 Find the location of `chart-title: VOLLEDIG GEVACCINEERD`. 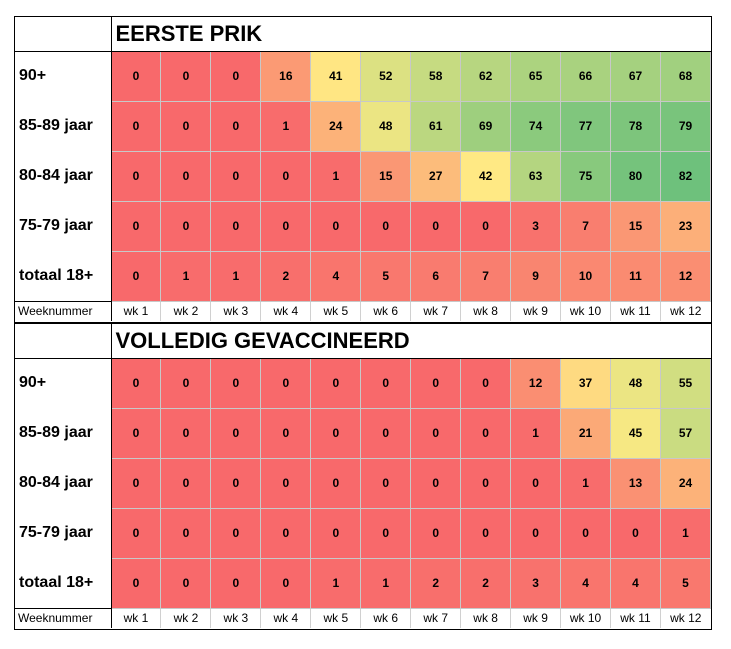

chart-title: VOLLEDIG GEVACCINEERD is located at coordinates (411, 341).